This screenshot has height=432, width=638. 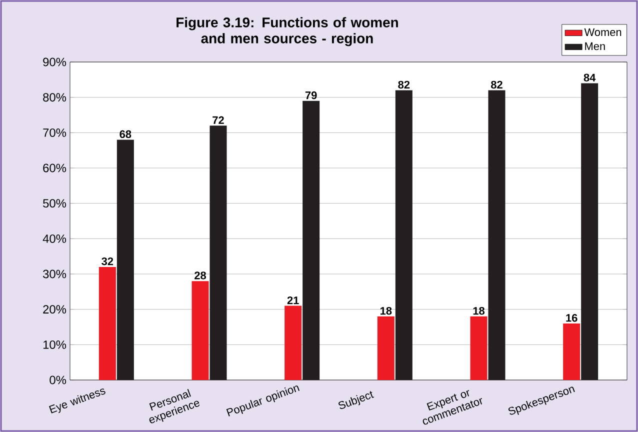 What do you see at coordinates (595, 46) in the screenshot?
I see `legend-label: Men` at bounding box center [595, 46].